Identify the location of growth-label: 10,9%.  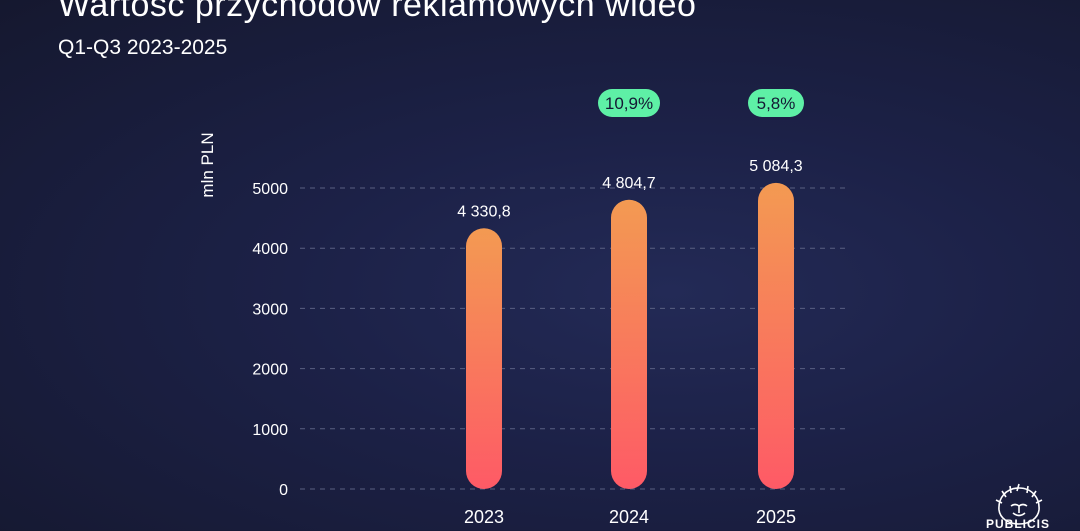
(629, 103).